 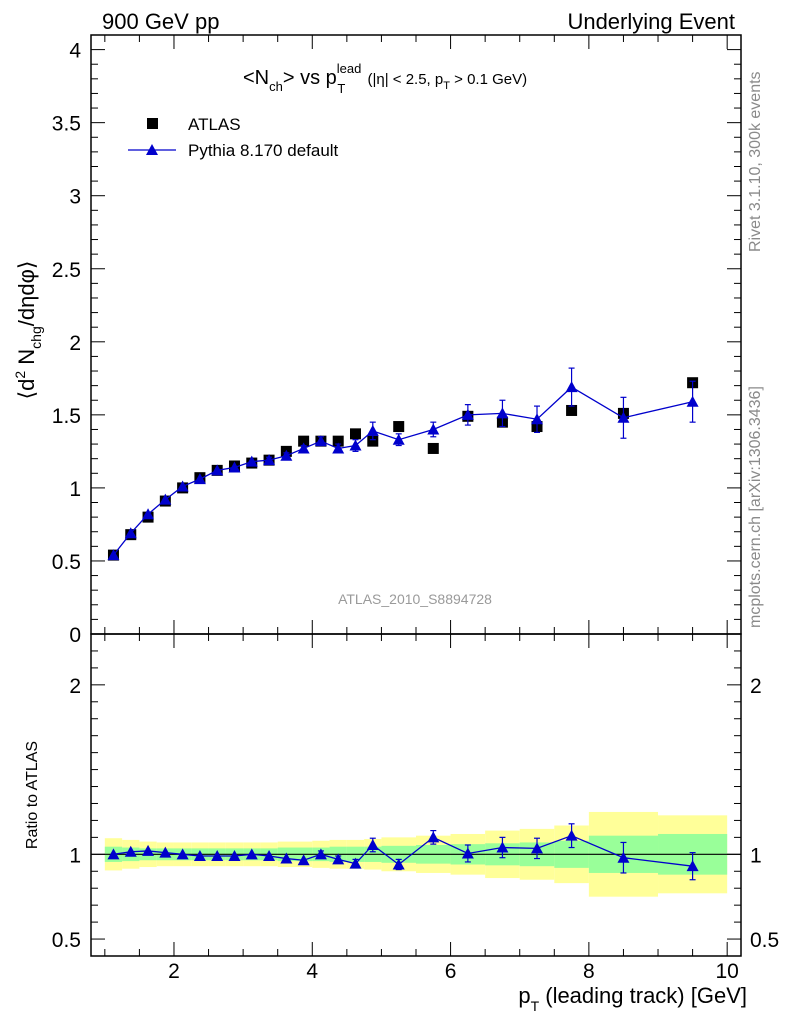 What do you see at coordinates (415, 599) in the screenshot?
I see `analysis-label: ATLAS_2010_S8894728` at bounding box center [415, 599].